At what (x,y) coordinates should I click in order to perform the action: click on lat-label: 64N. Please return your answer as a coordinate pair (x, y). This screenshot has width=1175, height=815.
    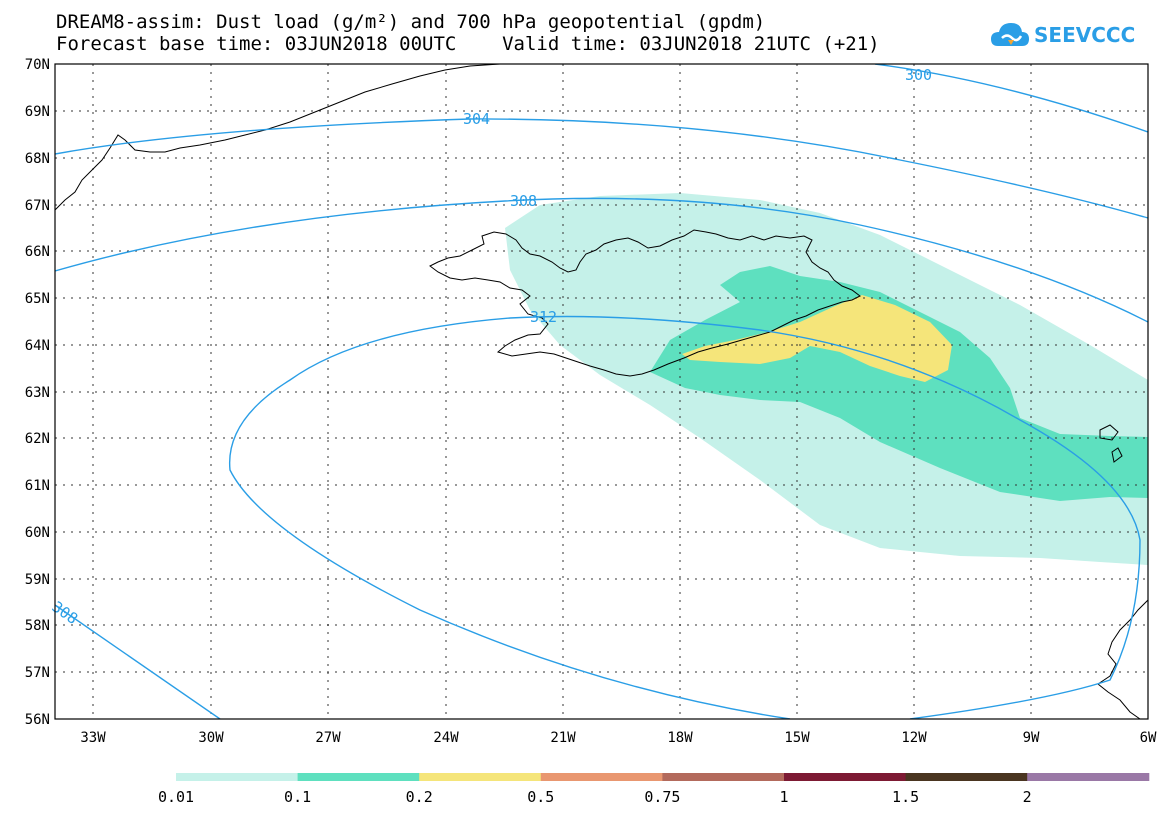
    Looking at the image, I should click on (37, 346).